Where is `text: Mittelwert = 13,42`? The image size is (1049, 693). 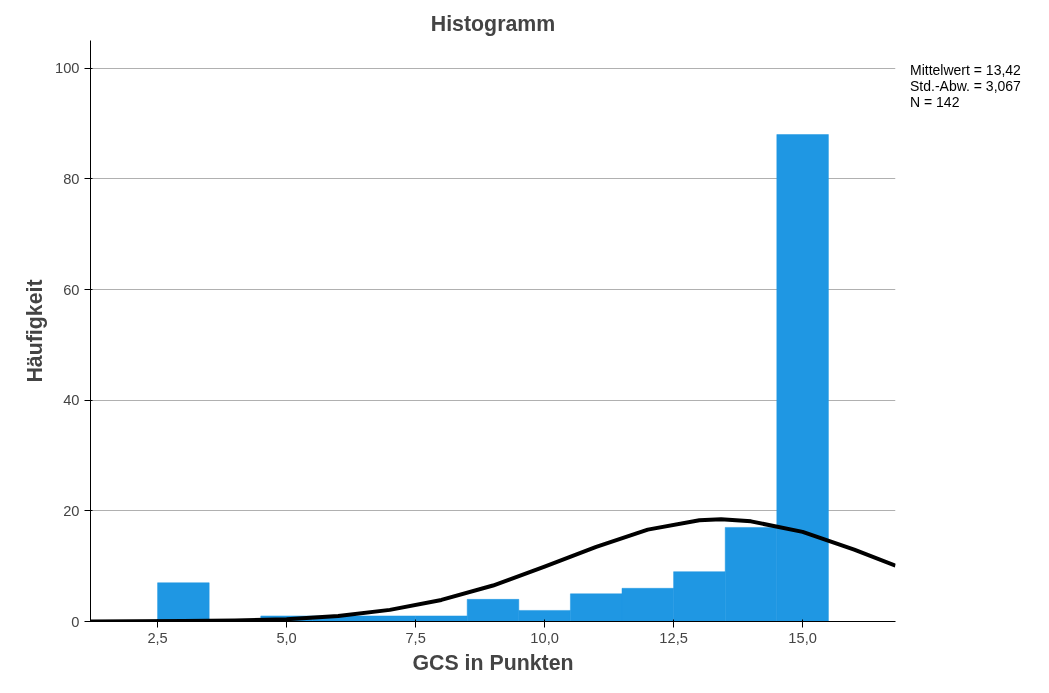 text: Mittelwert = 13,42 is located at coordinates (965, 70).